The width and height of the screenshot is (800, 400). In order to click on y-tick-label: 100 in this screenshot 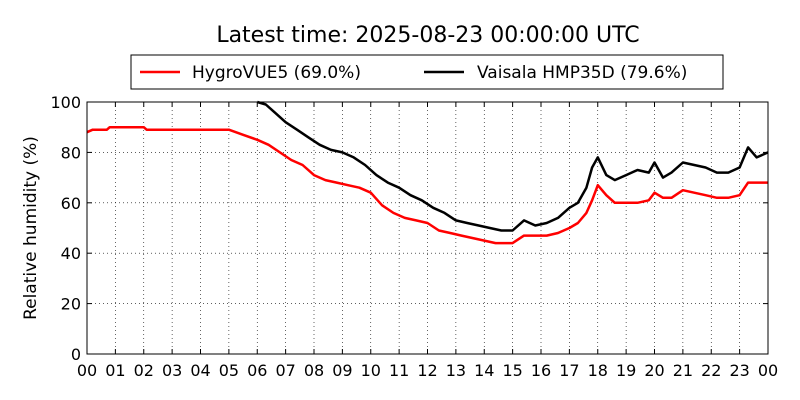, I will do `click(65, 102)`.